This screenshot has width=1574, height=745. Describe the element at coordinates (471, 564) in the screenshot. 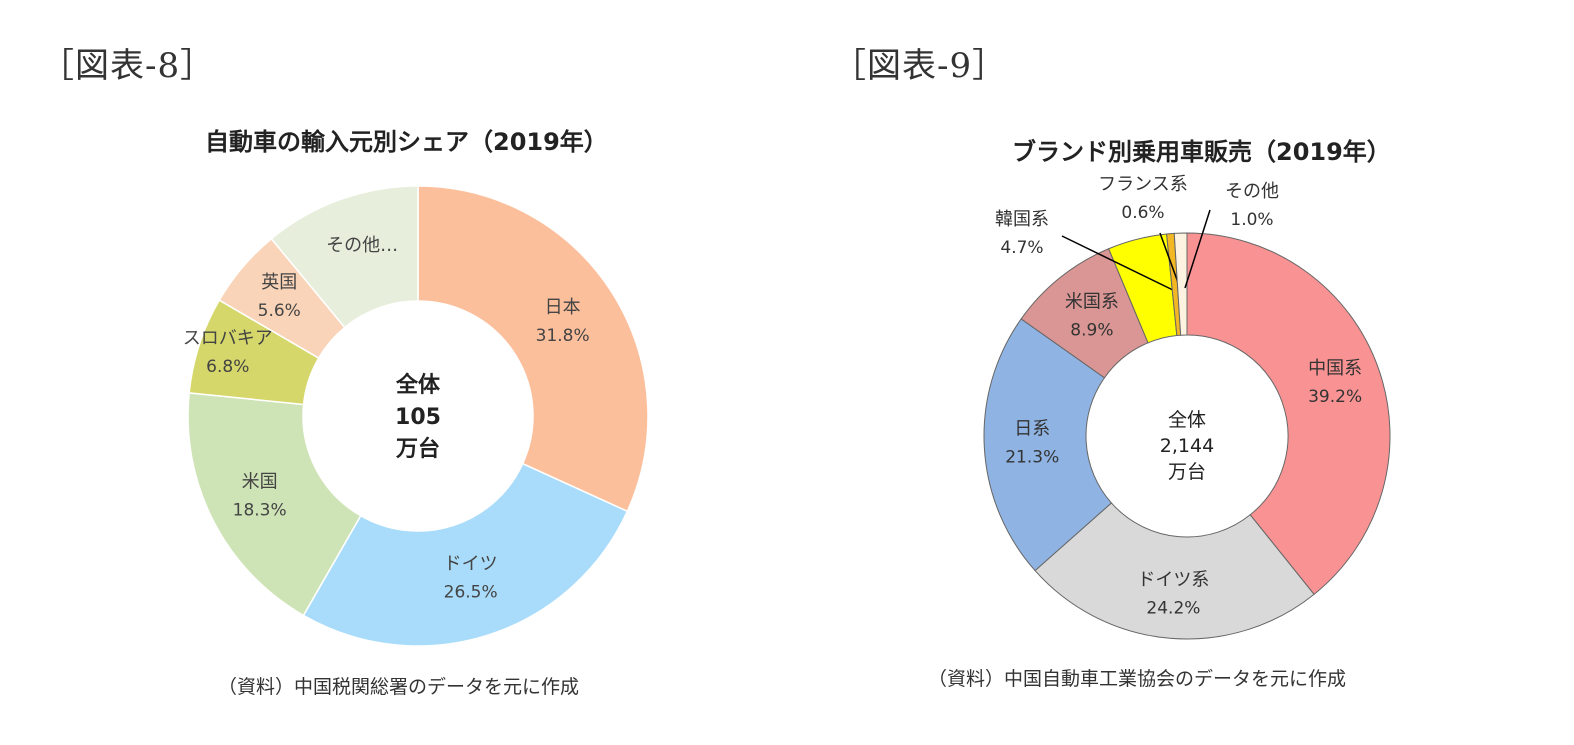

I see `slice-name-label: ドイツ` at that location.